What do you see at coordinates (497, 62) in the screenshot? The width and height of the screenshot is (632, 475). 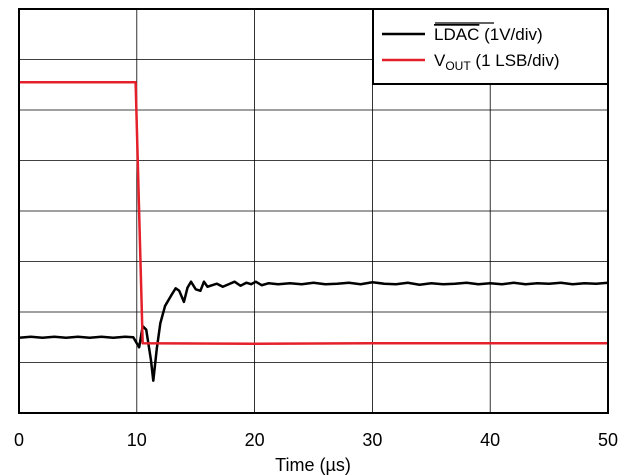 I see `legend-label-vout: VOUT (1 LSB/div)` at bounding box center [497, 62].